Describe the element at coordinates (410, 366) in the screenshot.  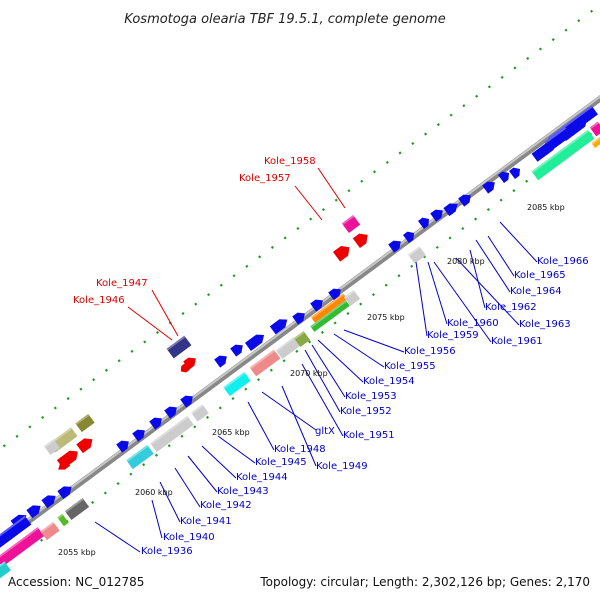
I see `gene-label: Kole_1955` at that location.